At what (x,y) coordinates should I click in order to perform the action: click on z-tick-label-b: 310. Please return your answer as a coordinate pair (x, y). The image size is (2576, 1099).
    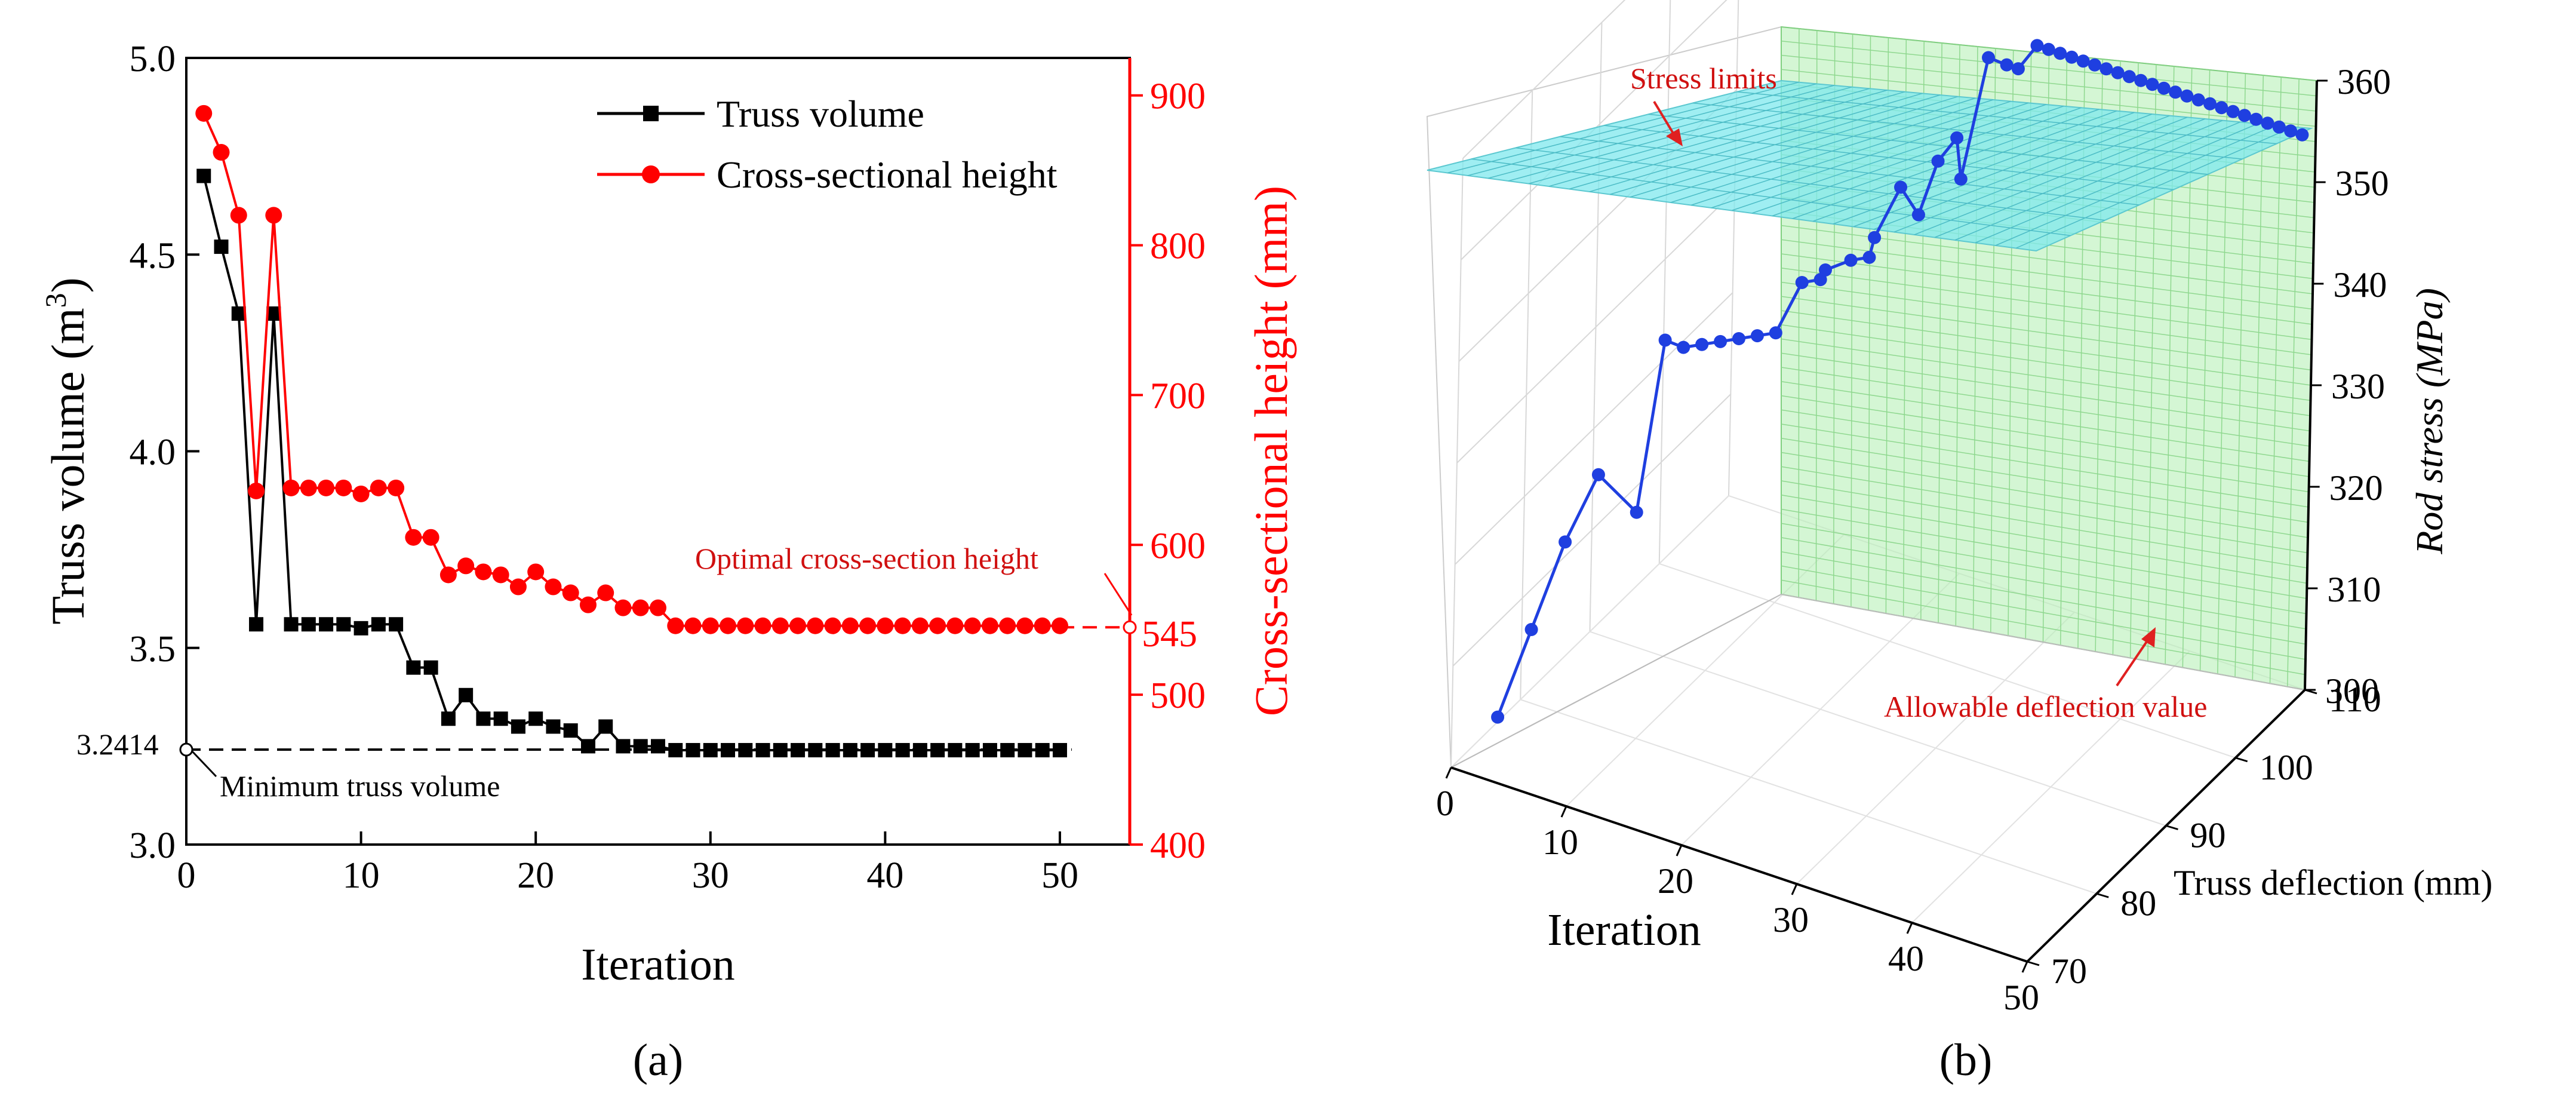
    Looking at the image, I should click on (2354, 589).